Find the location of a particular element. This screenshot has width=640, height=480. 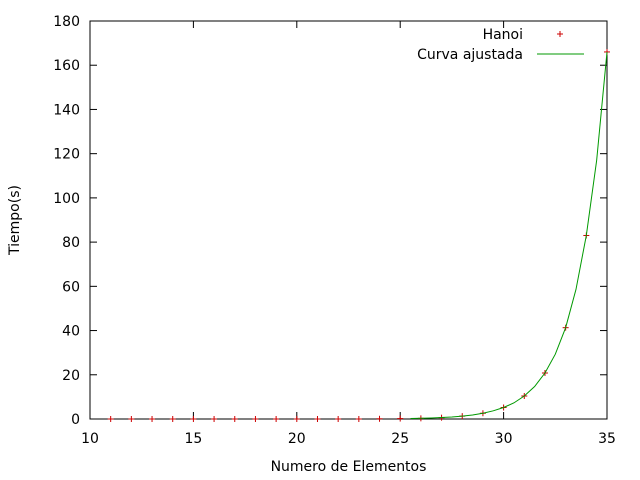

y-tick-label: 140 is located at coordinates (66, 110).